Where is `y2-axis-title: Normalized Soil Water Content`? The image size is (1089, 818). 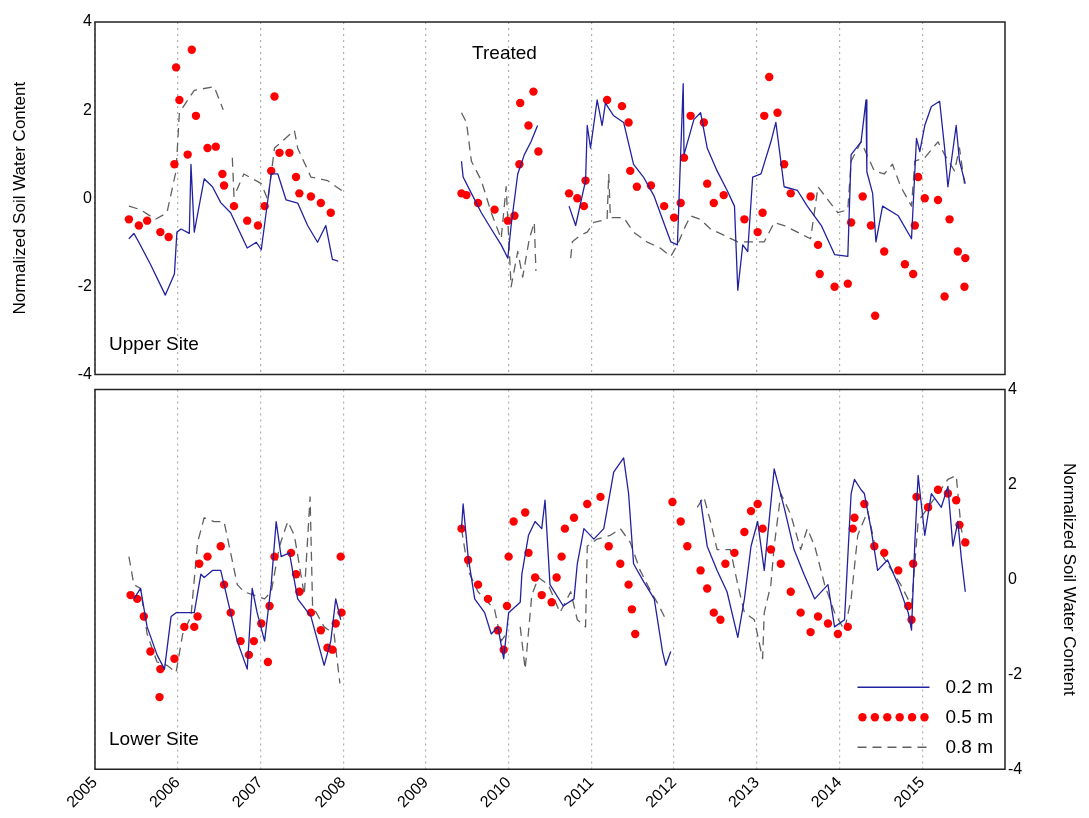
y2-axis-title: Normalized Soil Water Content is located at coordinates (1070, 580).